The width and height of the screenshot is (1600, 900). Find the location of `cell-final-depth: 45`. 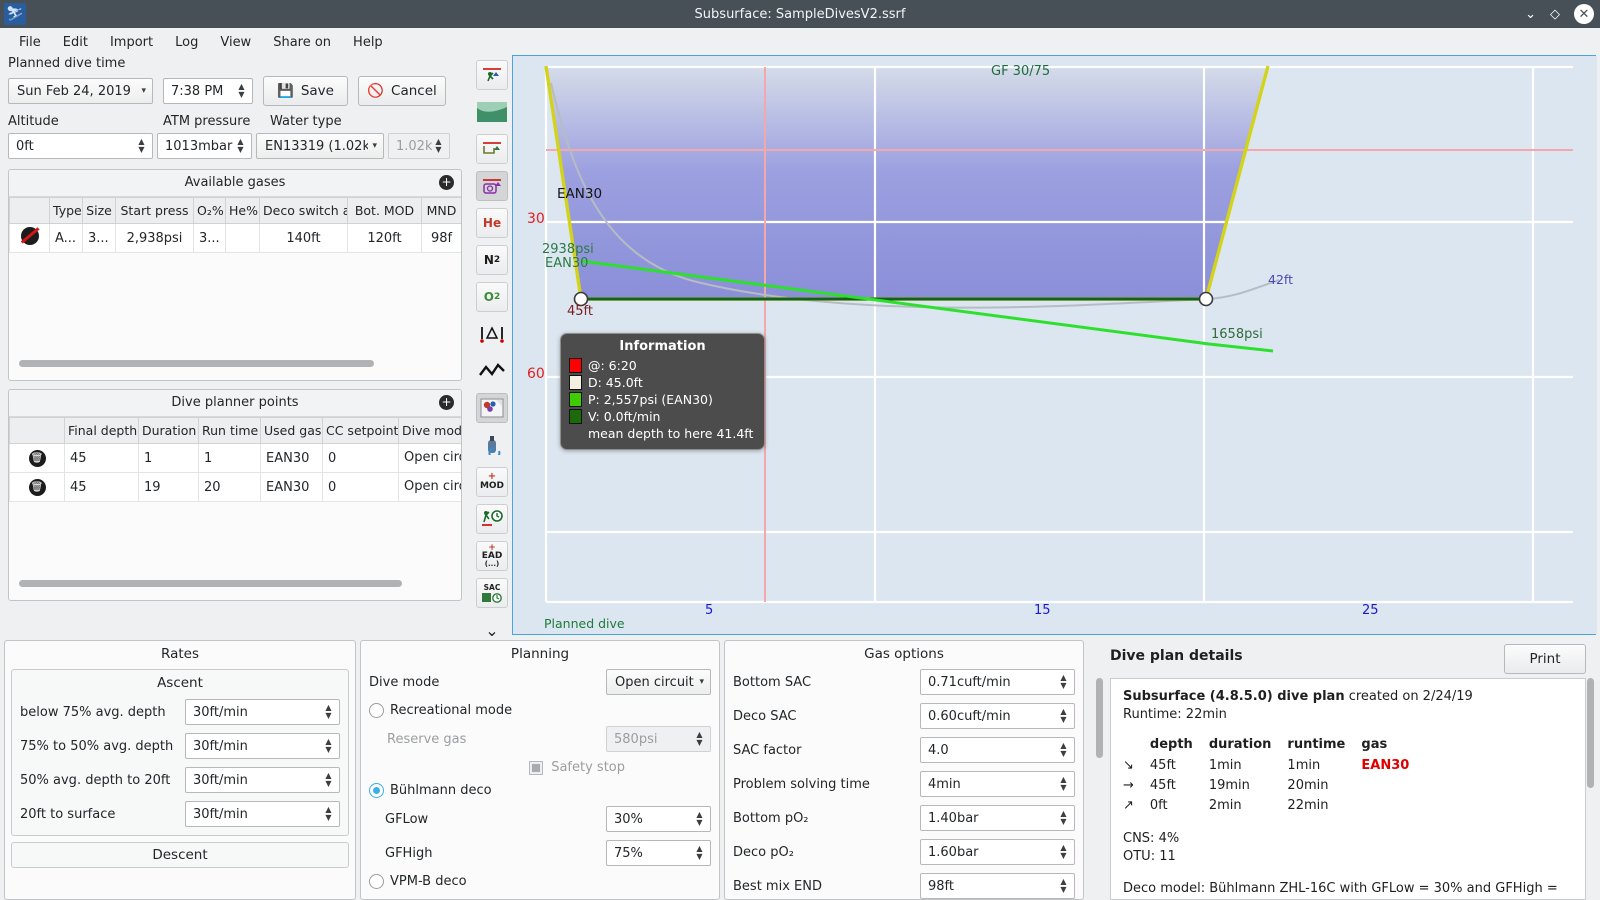

cell-final-depth: 45 is located at coordinates (101, 458).